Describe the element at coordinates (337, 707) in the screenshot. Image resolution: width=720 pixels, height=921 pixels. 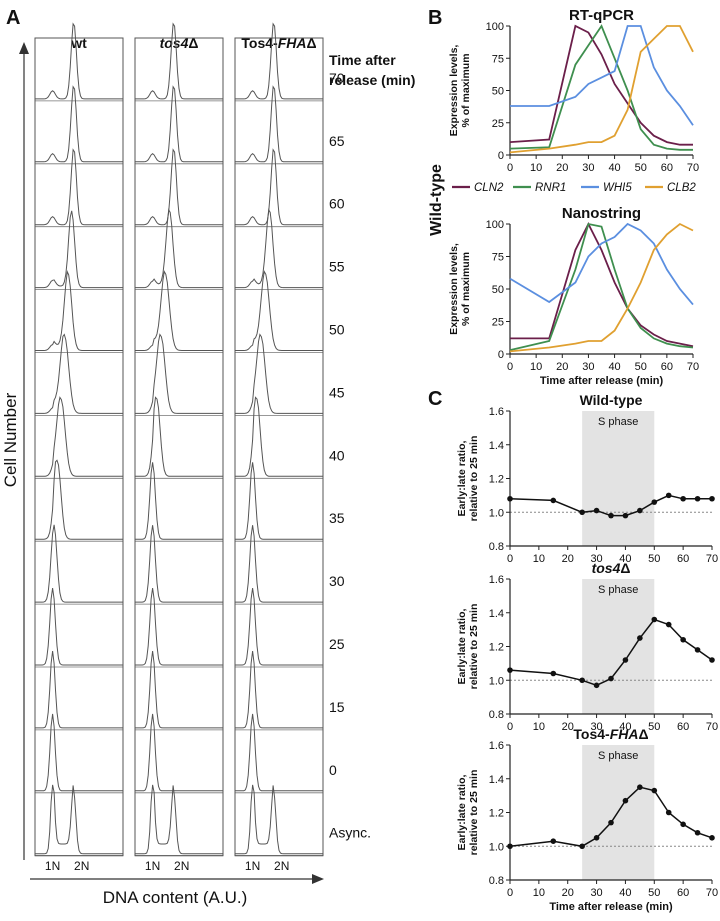
I see `timepoint-label: 15` at that location.